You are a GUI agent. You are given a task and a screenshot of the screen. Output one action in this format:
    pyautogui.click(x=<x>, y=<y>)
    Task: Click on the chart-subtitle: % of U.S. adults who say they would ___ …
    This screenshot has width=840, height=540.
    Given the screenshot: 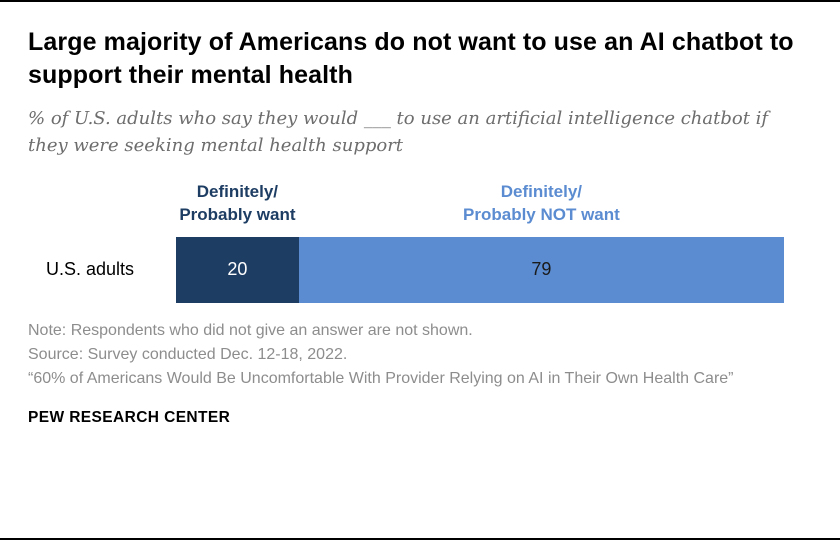 What is the action you would take?
    pyautogui.click(x=398, y=132)
    